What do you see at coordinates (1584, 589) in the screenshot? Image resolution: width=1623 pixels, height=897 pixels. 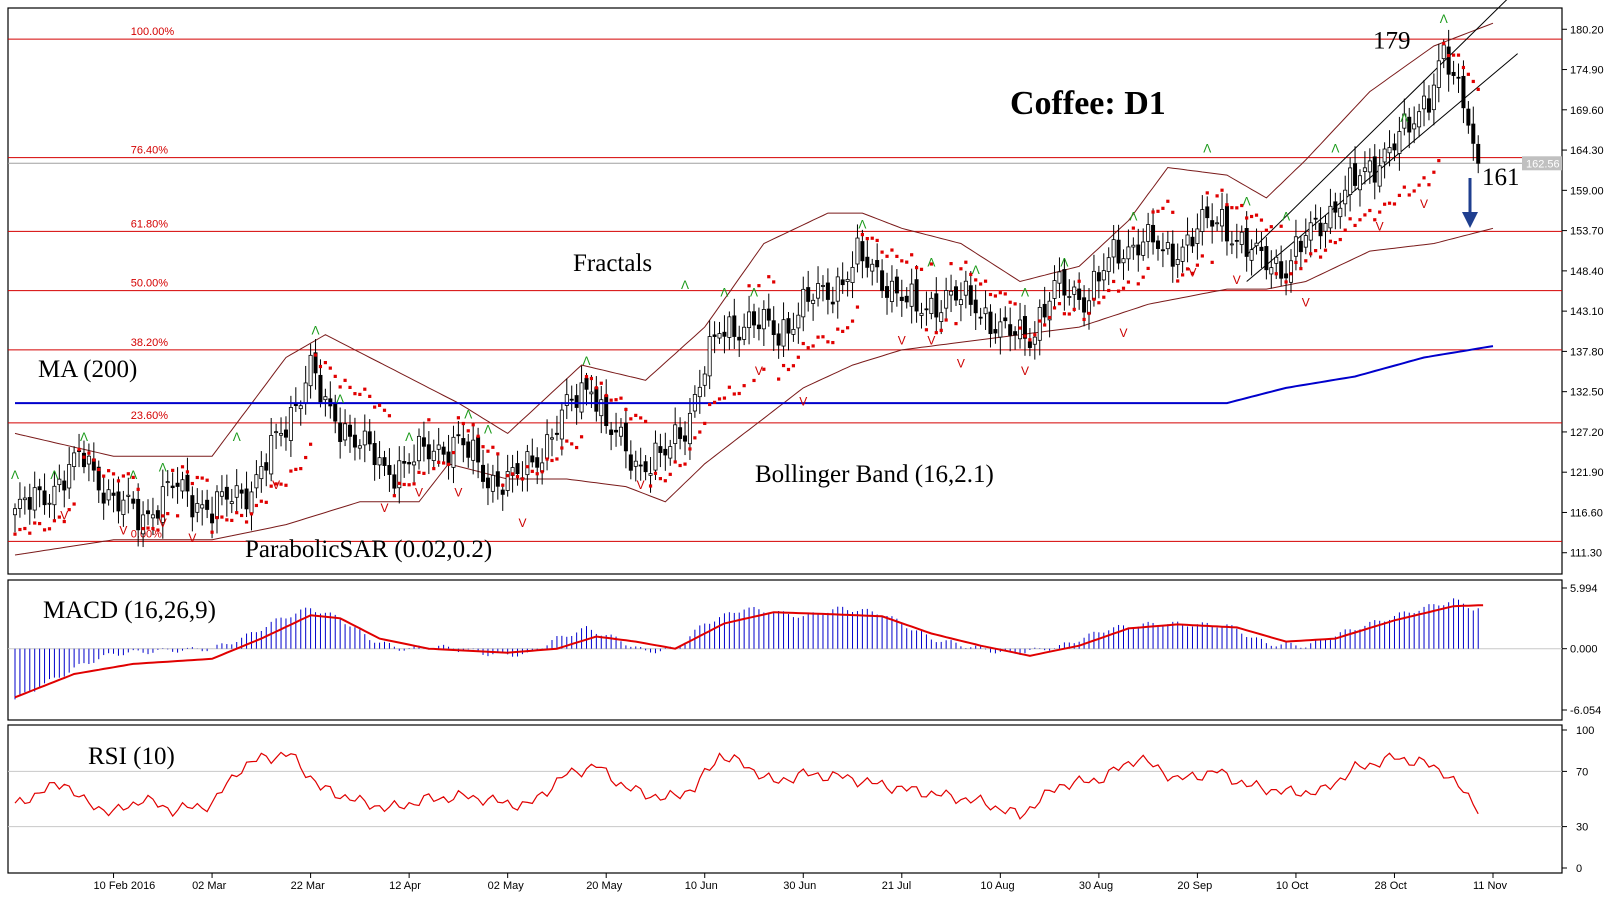 I see `macd-tick-label: 5.994` at bounding box center [1584, 589].